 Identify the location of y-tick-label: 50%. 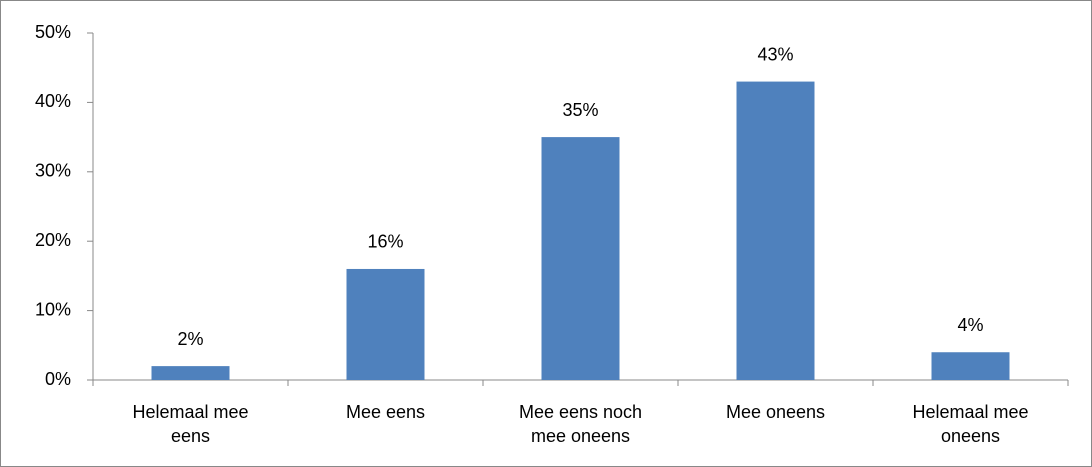
(53, 32).